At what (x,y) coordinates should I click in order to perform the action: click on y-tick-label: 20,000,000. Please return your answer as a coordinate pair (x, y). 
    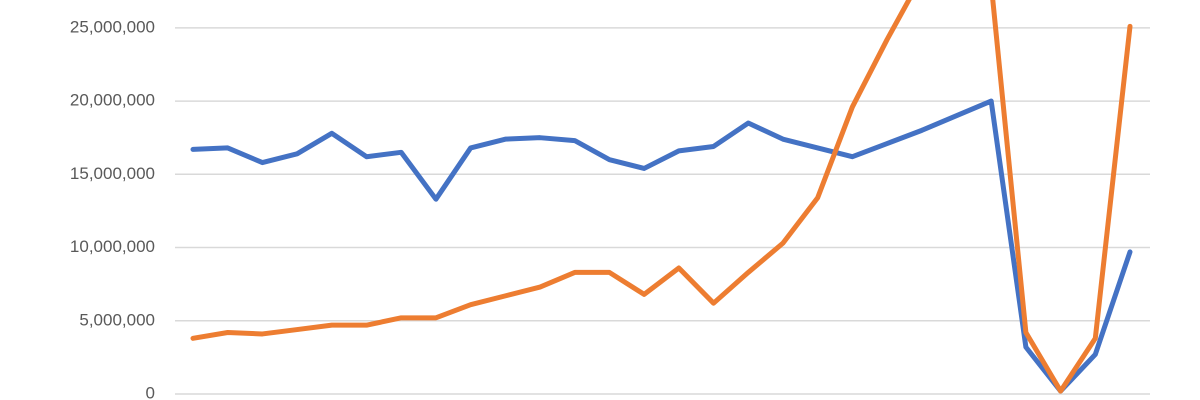
    Looking at the image, I should click on (112, 100).